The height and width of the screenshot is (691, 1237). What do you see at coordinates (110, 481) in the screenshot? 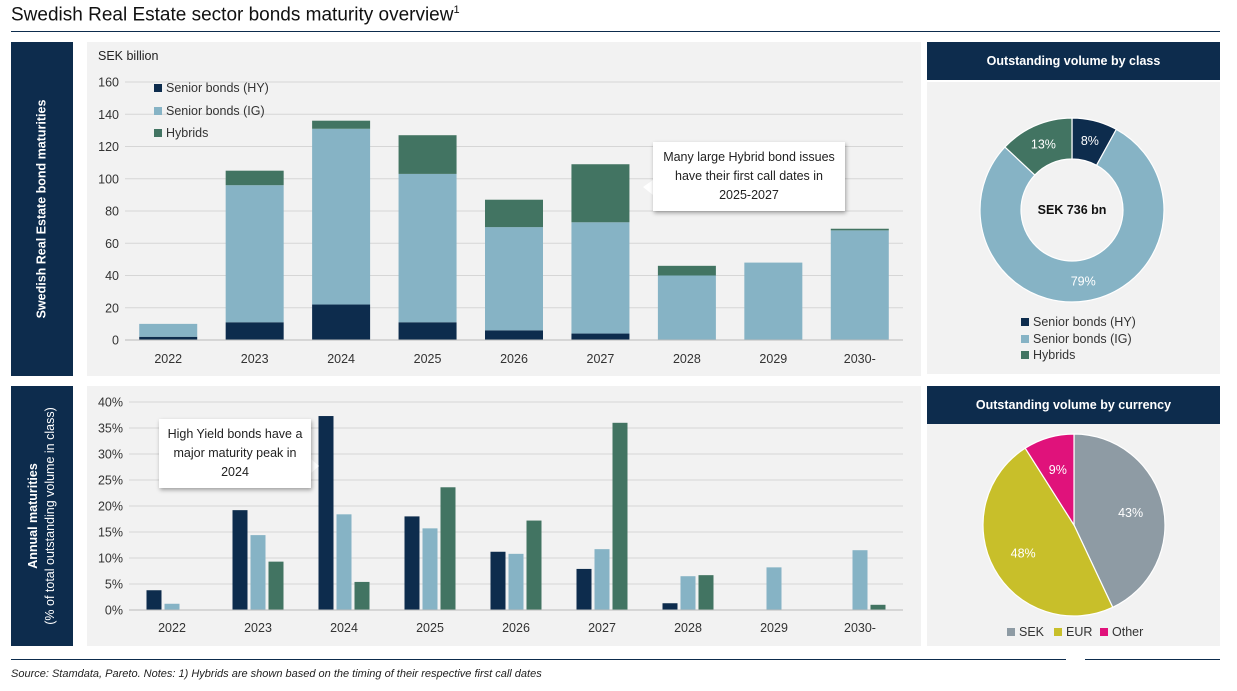
I see `y-tick-label: 25%` at bounding box center [110, 481].